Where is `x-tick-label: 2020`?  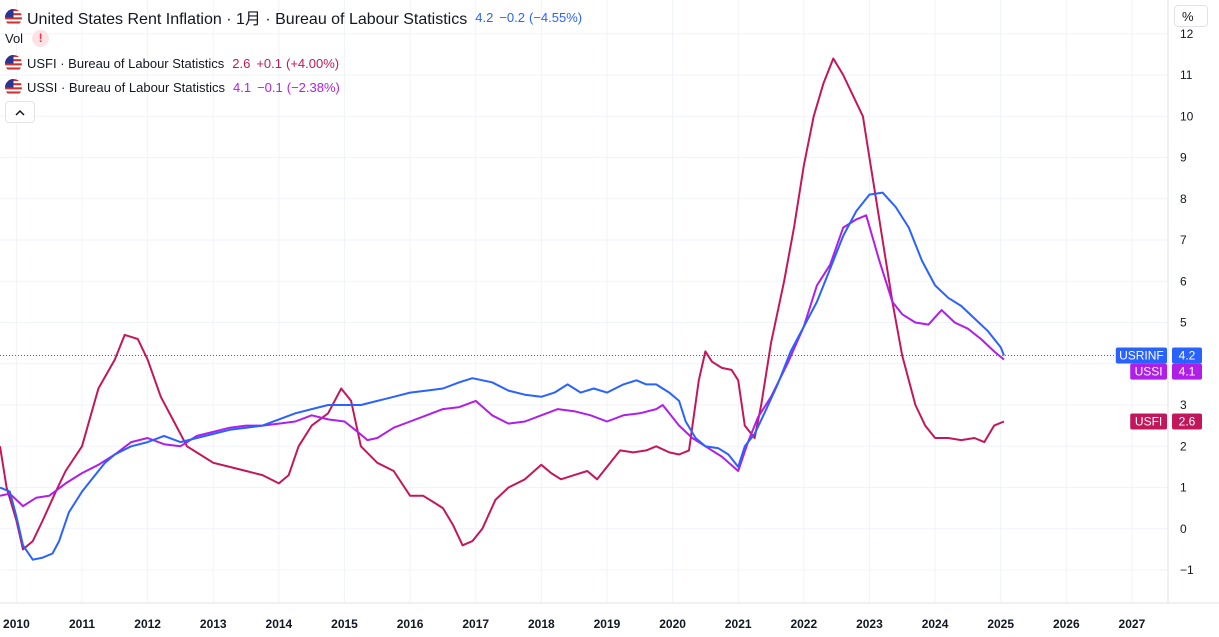 x-tick-label: 2020 is located at coordinates (672, 624).